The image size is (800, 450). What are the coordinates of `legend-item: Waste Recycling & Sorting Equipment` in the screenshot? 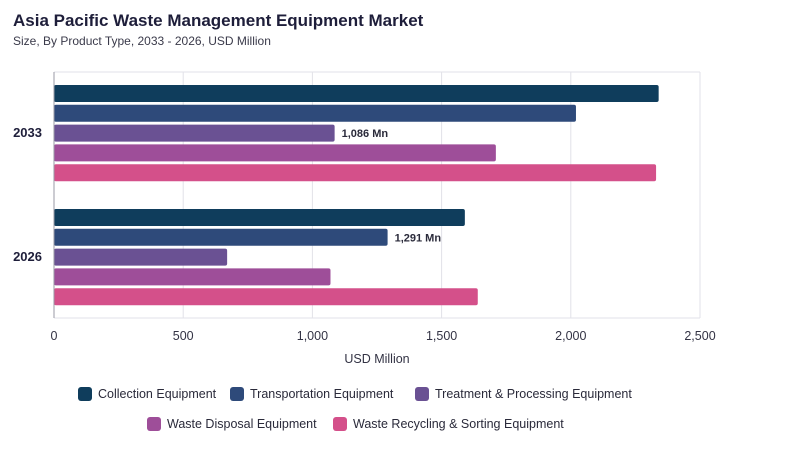 It's located at (448, 424).